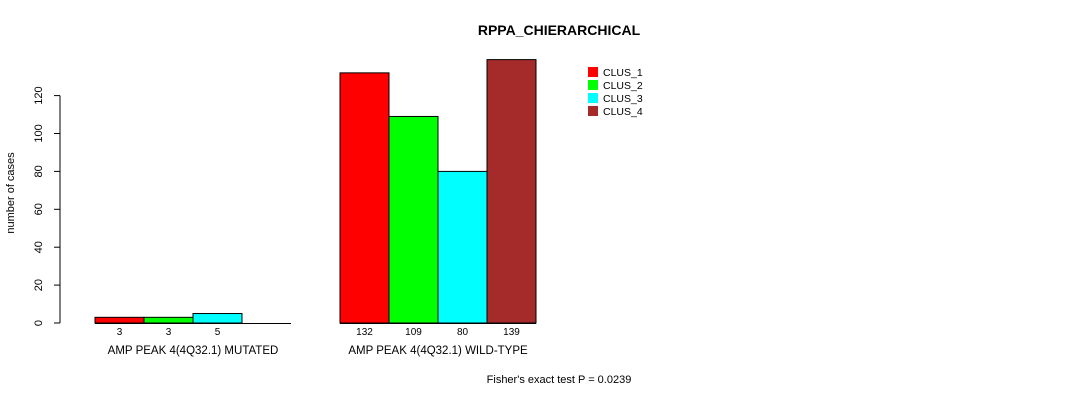  Describe the element at coordinates (623, 73) in the screenshot. I see `legend-label: CLUS_1` at that location.